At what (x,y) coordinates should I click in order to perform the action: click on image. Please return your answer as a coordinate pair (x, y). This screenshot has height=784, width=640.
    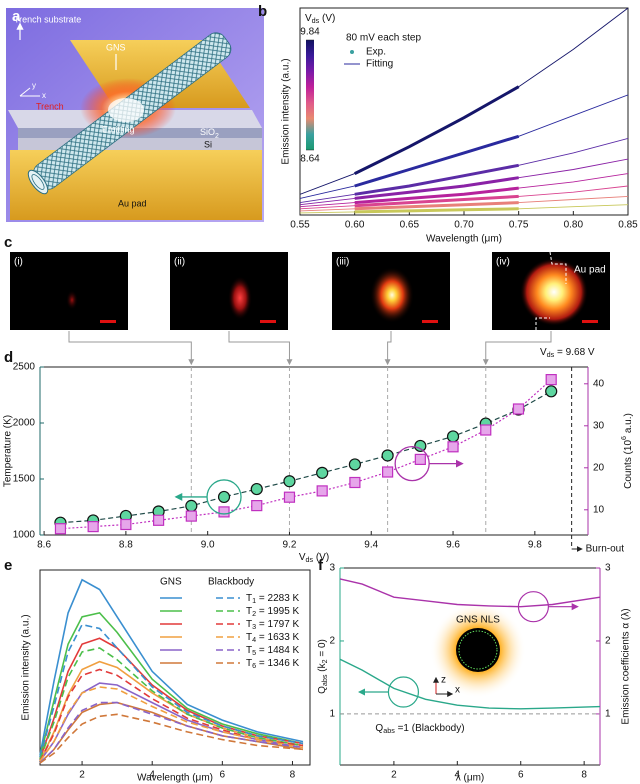
    Looking at the image, I should click on (69, 291).